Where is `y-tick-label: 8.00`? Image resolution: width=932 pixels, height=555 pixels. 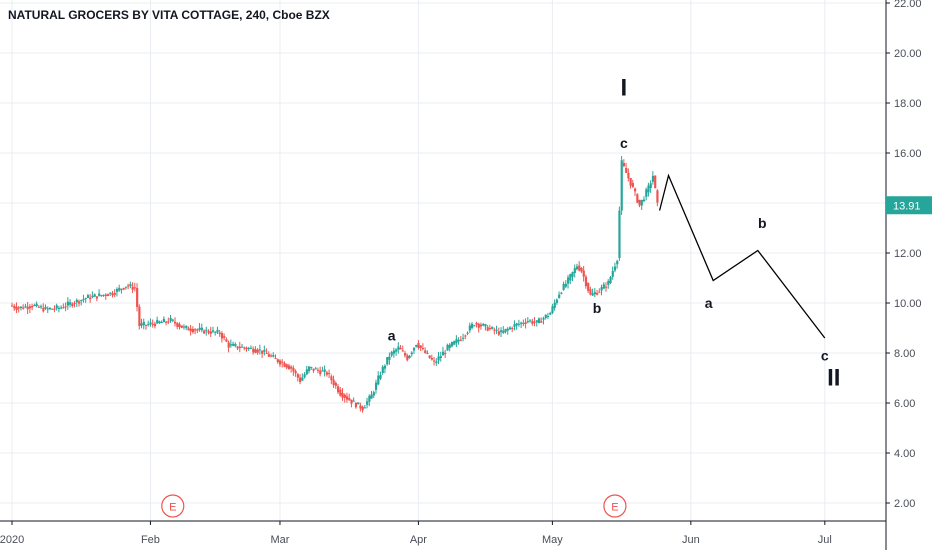
y-tick-label: 8.00 is located at coordinates (904, 354).